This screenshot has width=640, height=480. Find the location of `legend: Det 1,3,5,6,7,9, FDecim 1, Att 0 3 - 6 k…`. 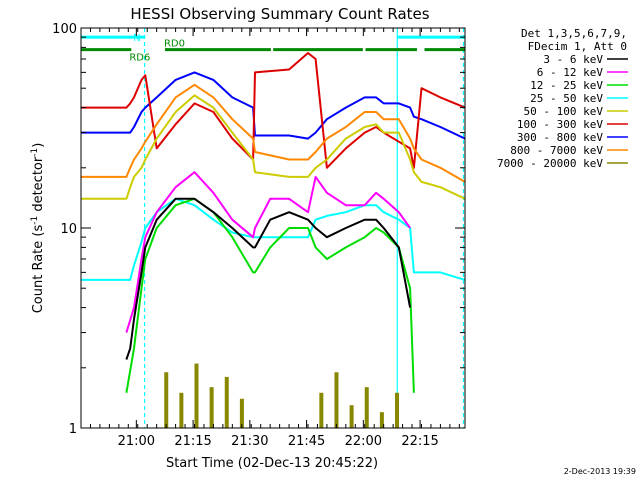

legend: Det 1,3,5,6,7,9, FDecim 1, Att 0 3 - 6 k… is located at coordinates (562, 98).